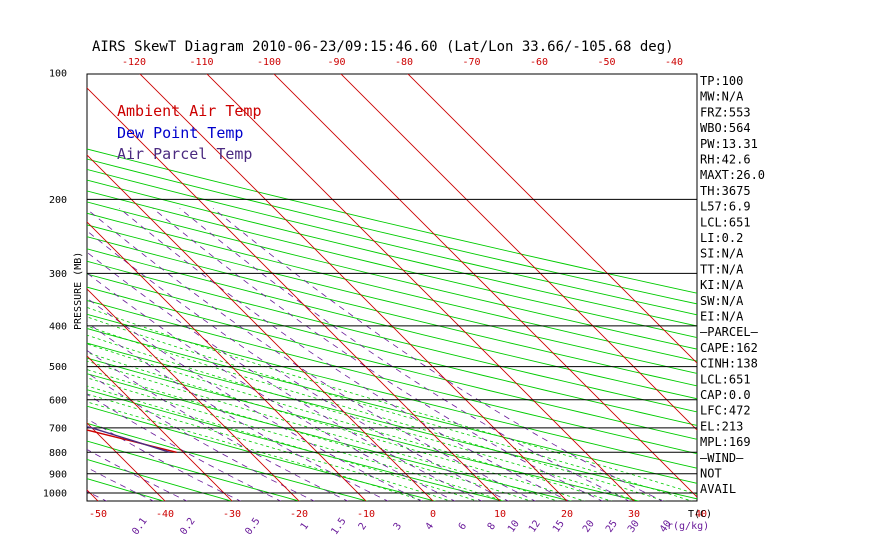 The image size is (870, 560). Describe the element at coordinates (729, 364) in the screenshot. I see `index-18: CINH:138` at that location.